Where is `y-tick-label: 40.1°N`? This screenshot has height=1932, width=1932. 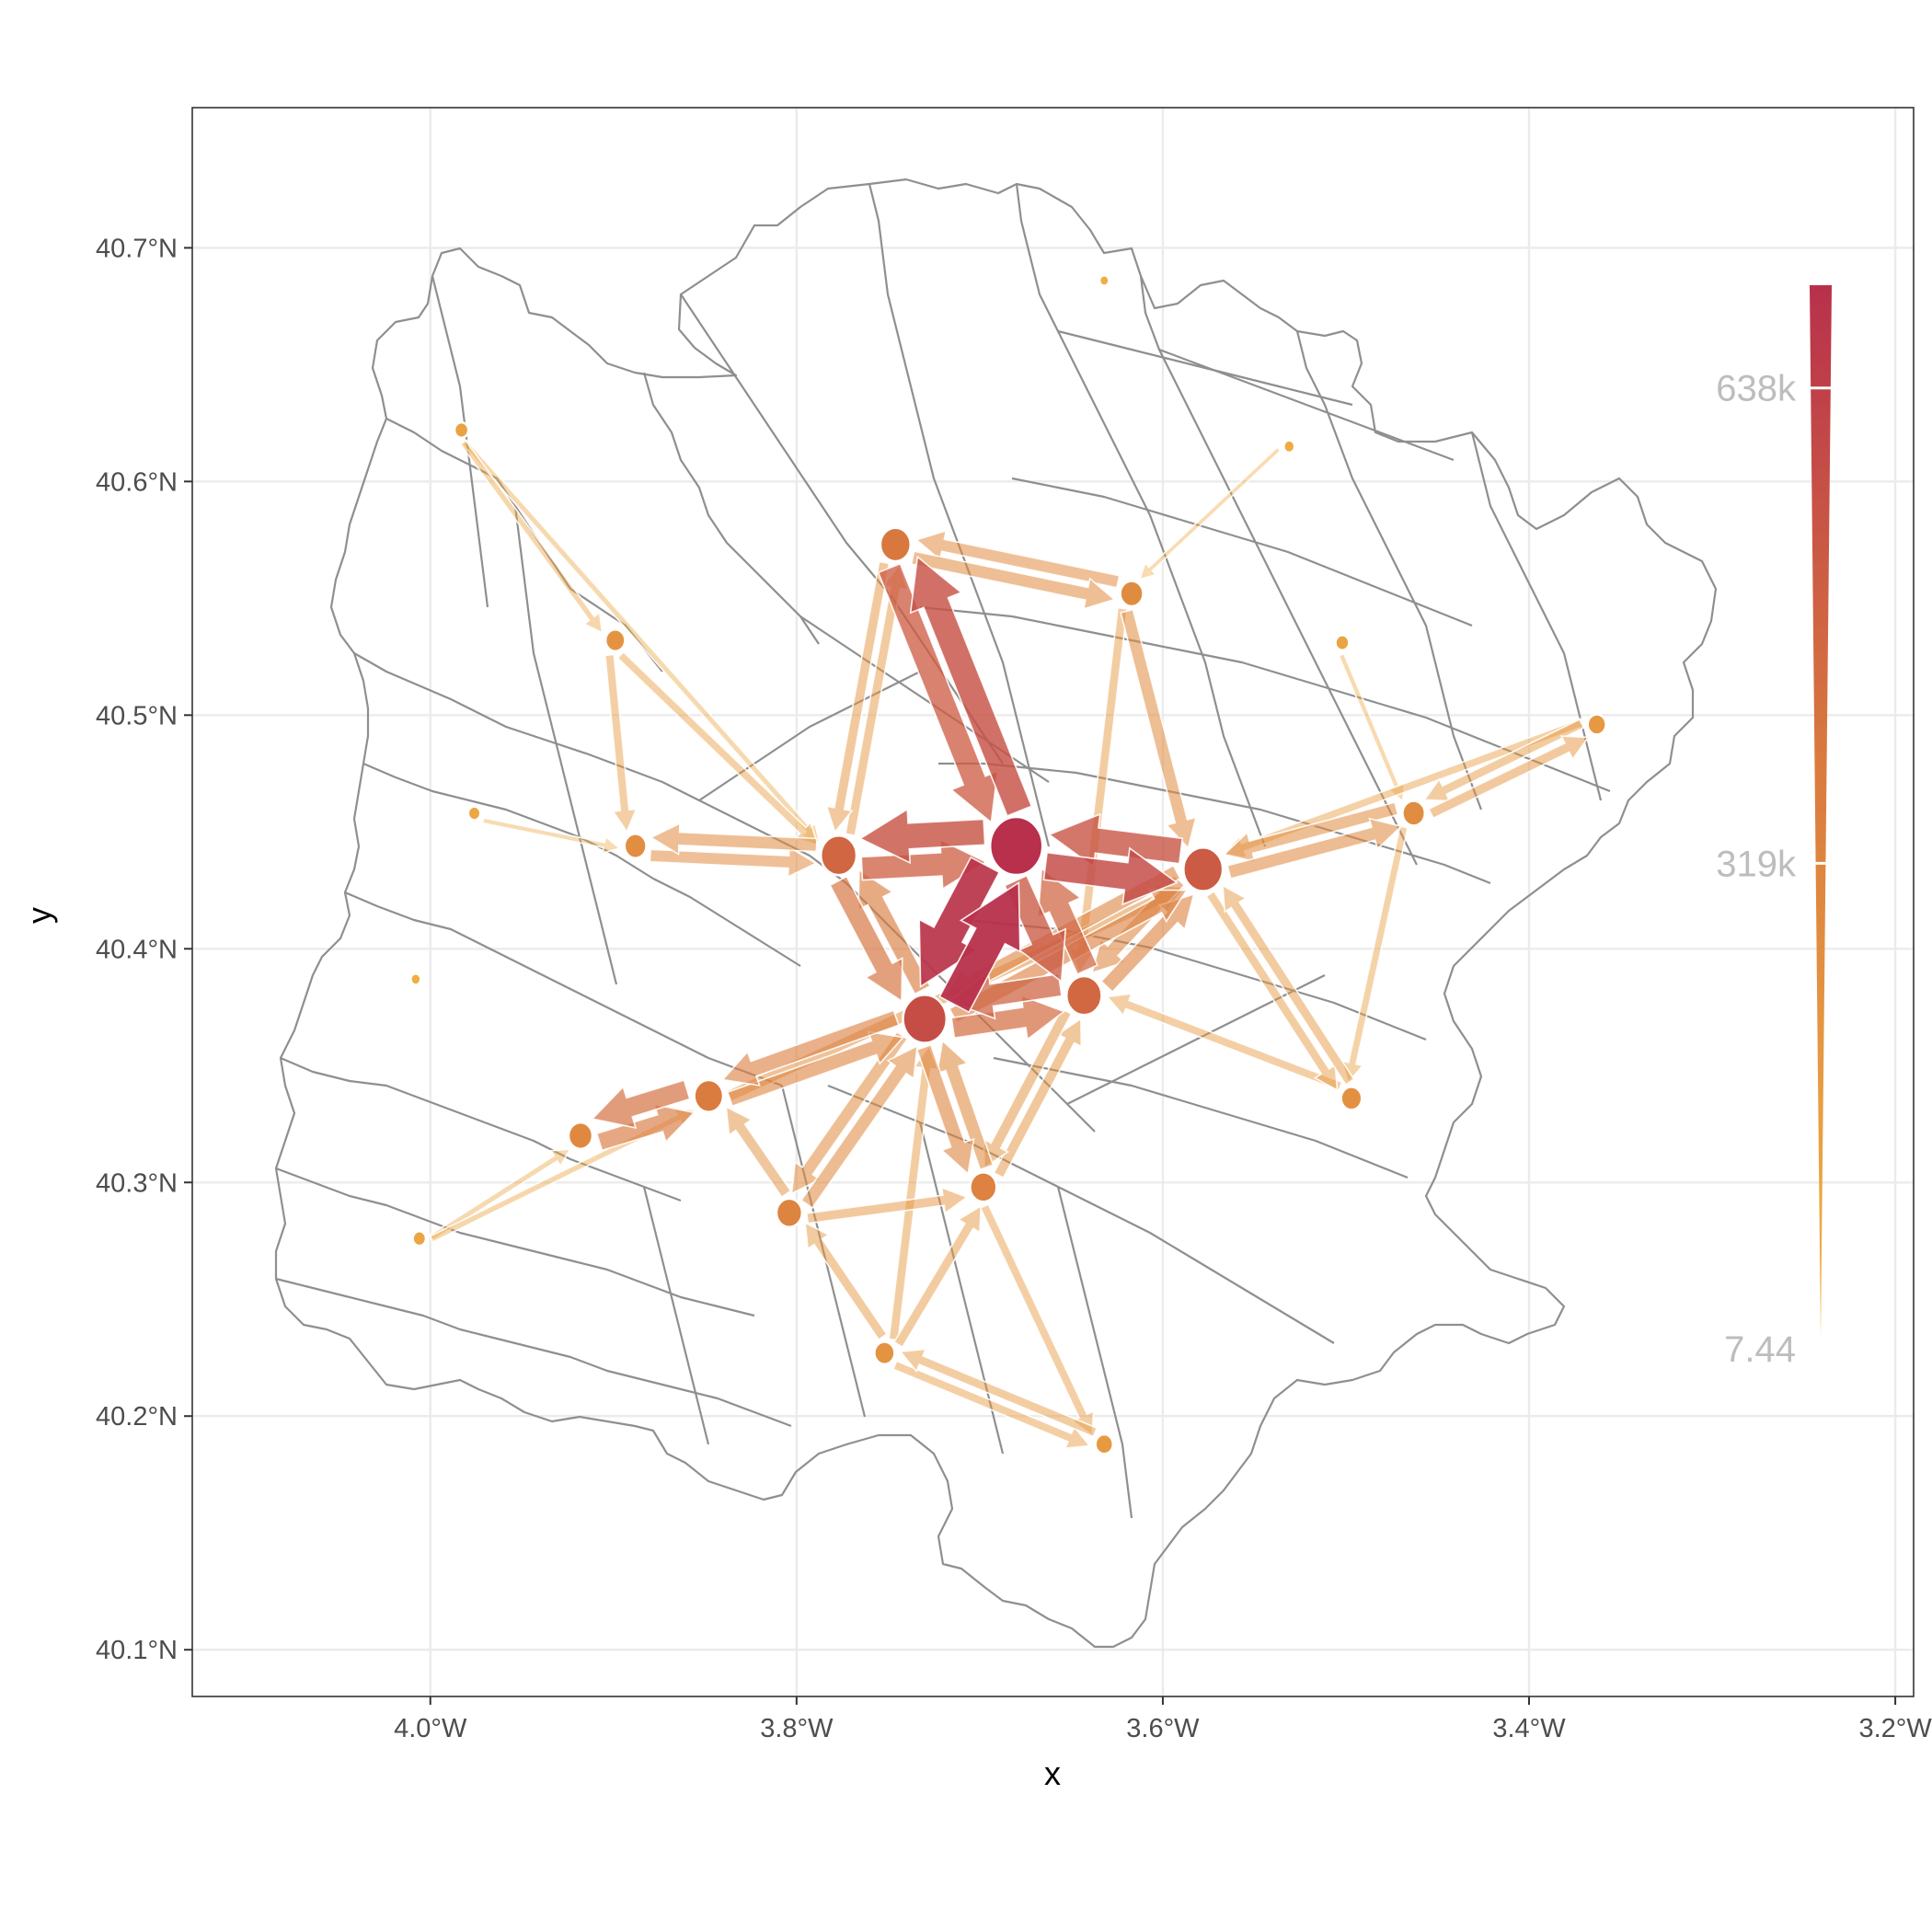
y-tick-label: 40.1°N is located at coordinates (137, 1650).